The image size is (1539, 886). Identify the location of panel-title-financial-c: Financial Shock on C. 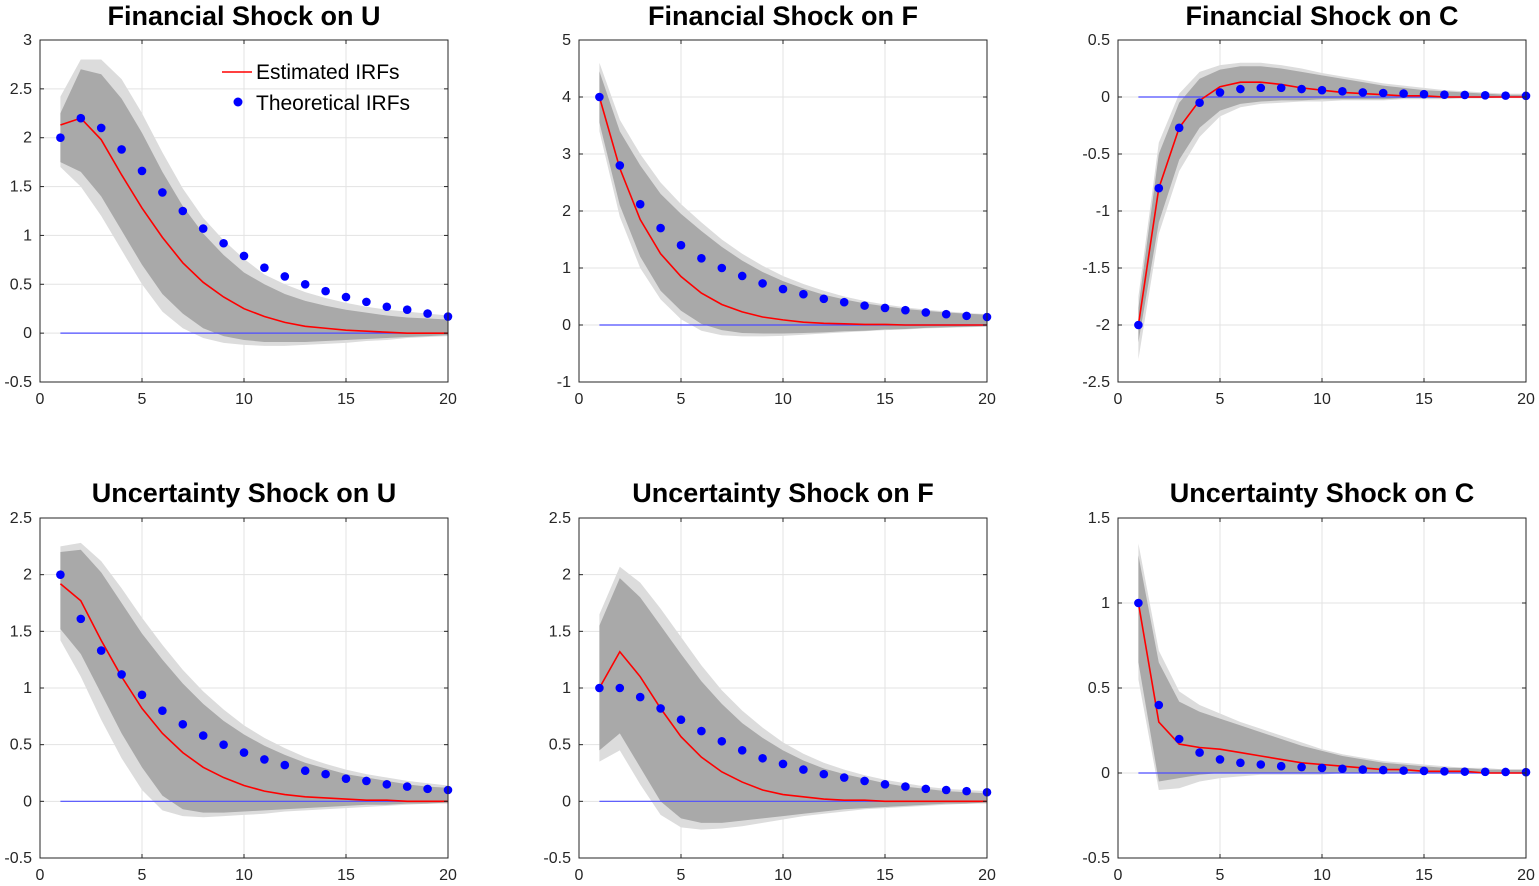
(1321, 16).